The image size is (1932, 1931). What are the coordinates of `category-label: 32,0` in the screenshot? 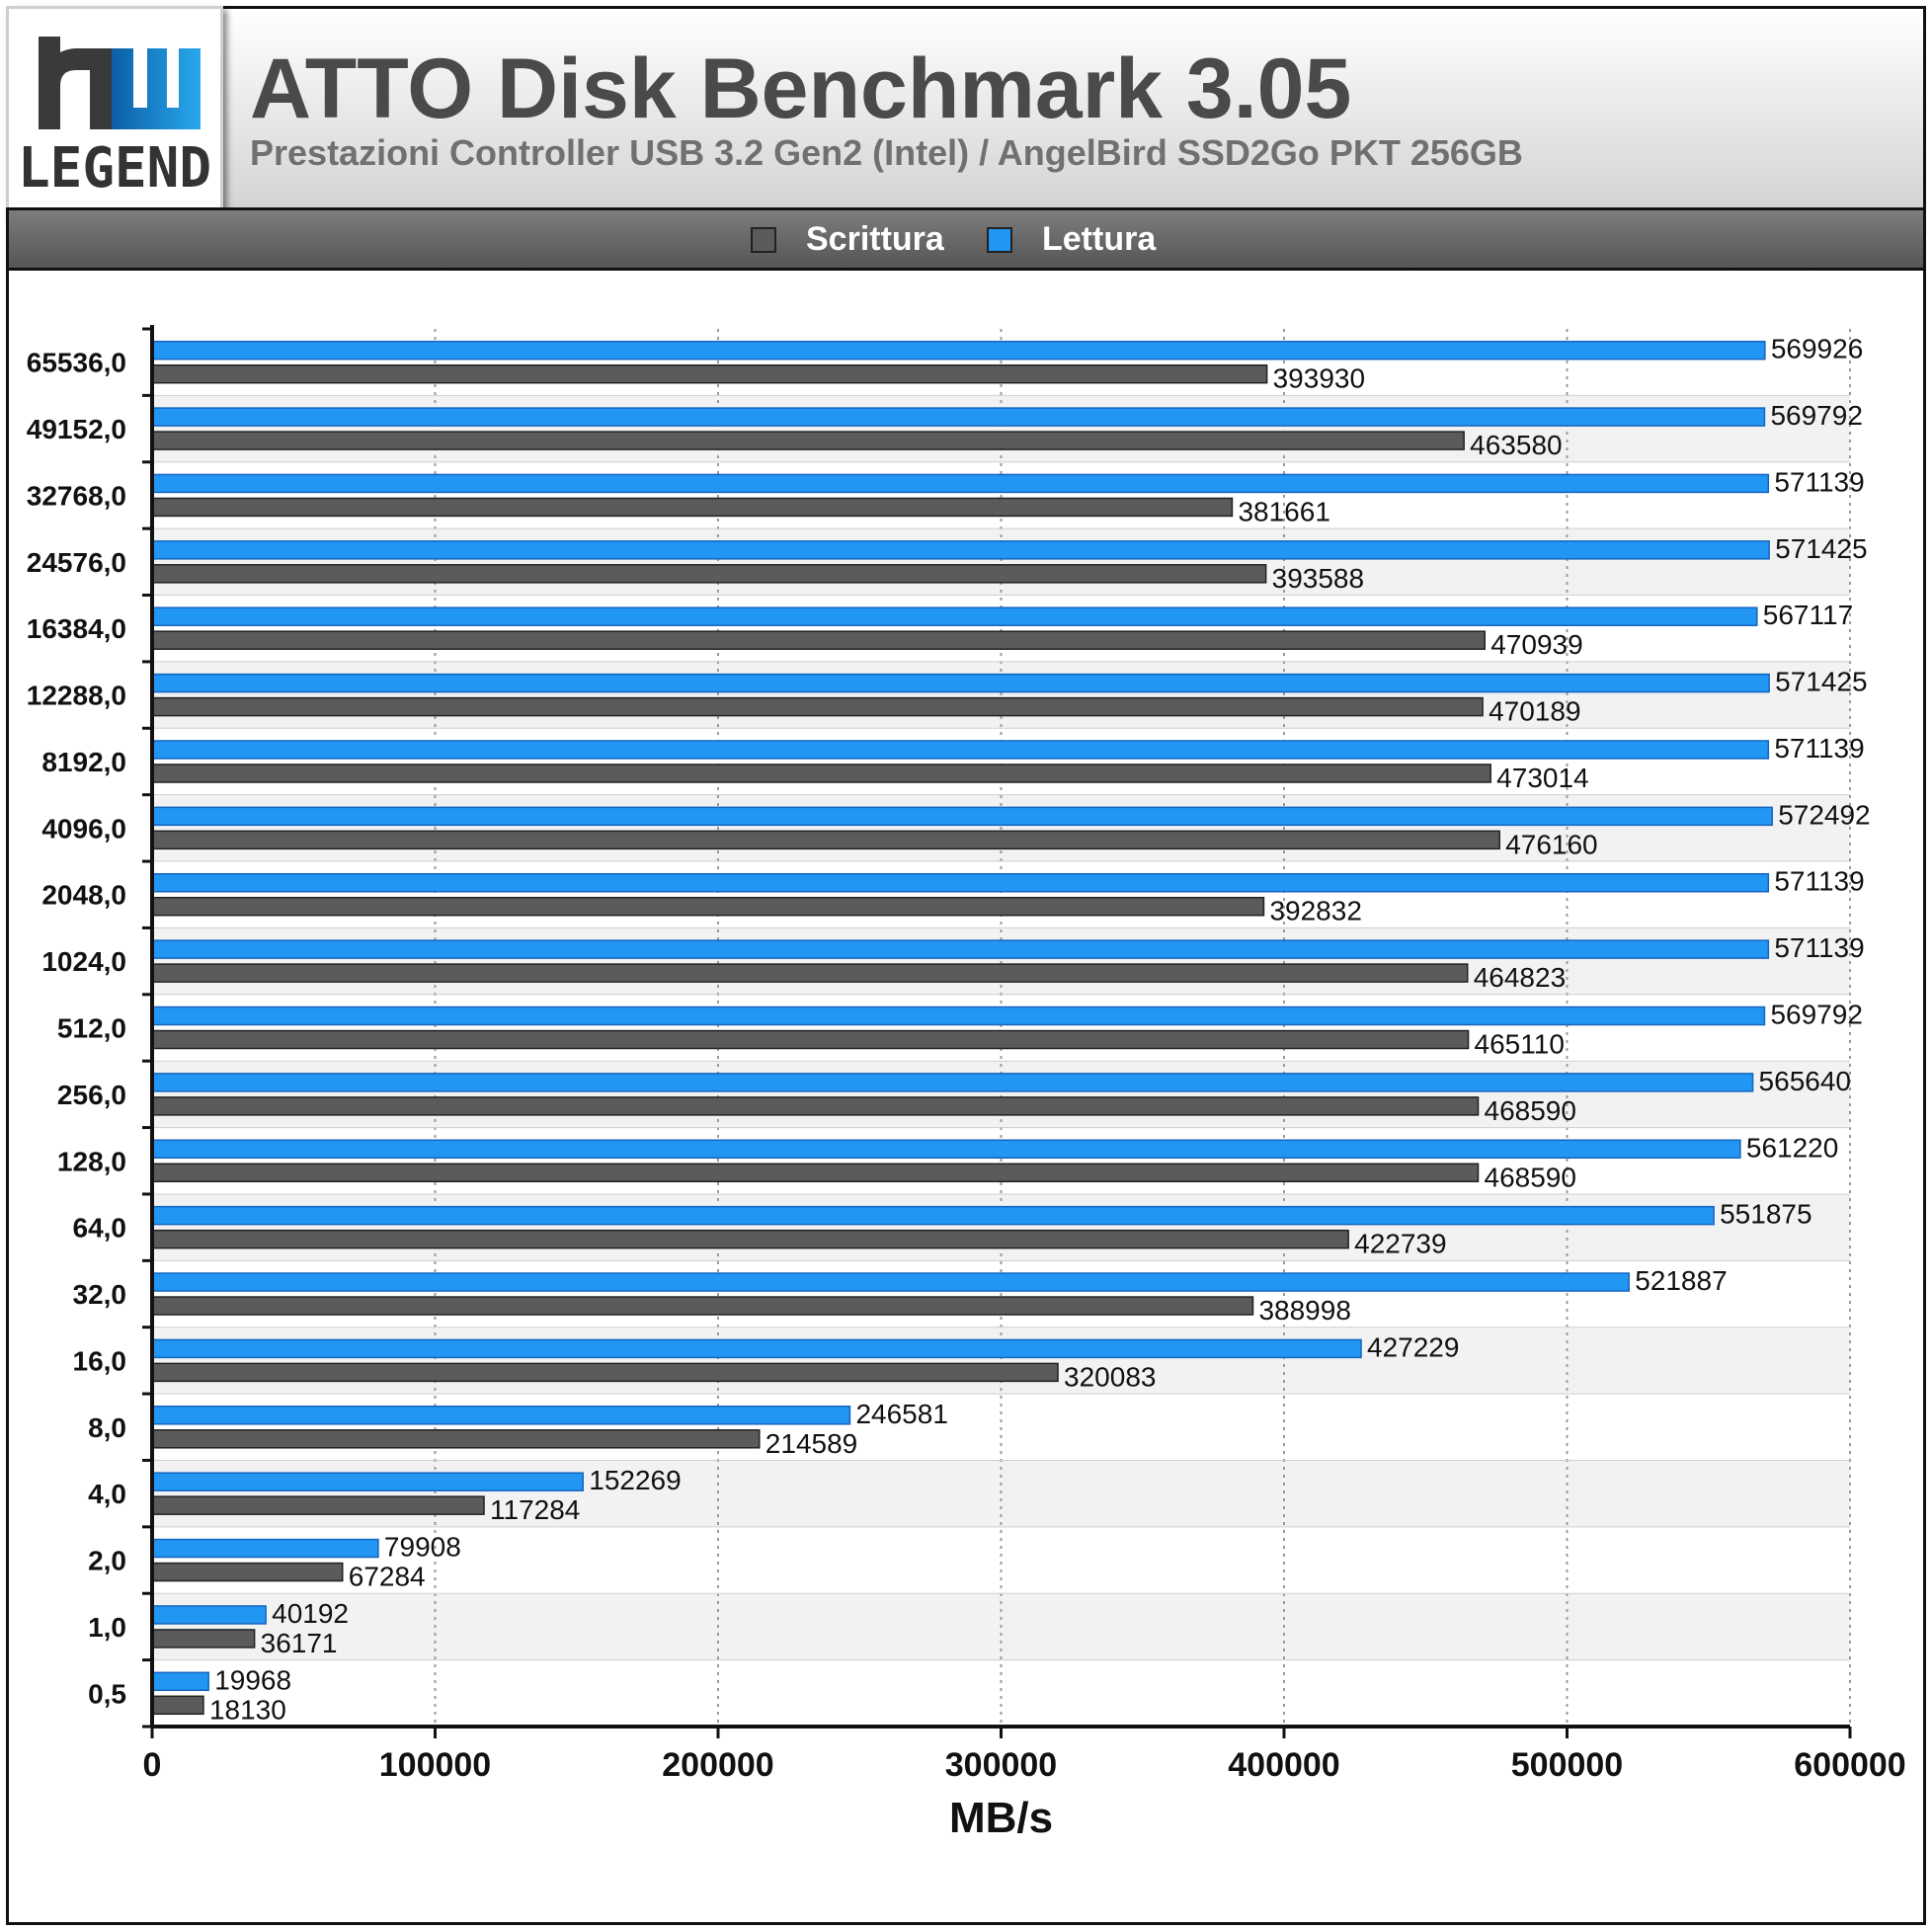 It's located at (100, 1294).